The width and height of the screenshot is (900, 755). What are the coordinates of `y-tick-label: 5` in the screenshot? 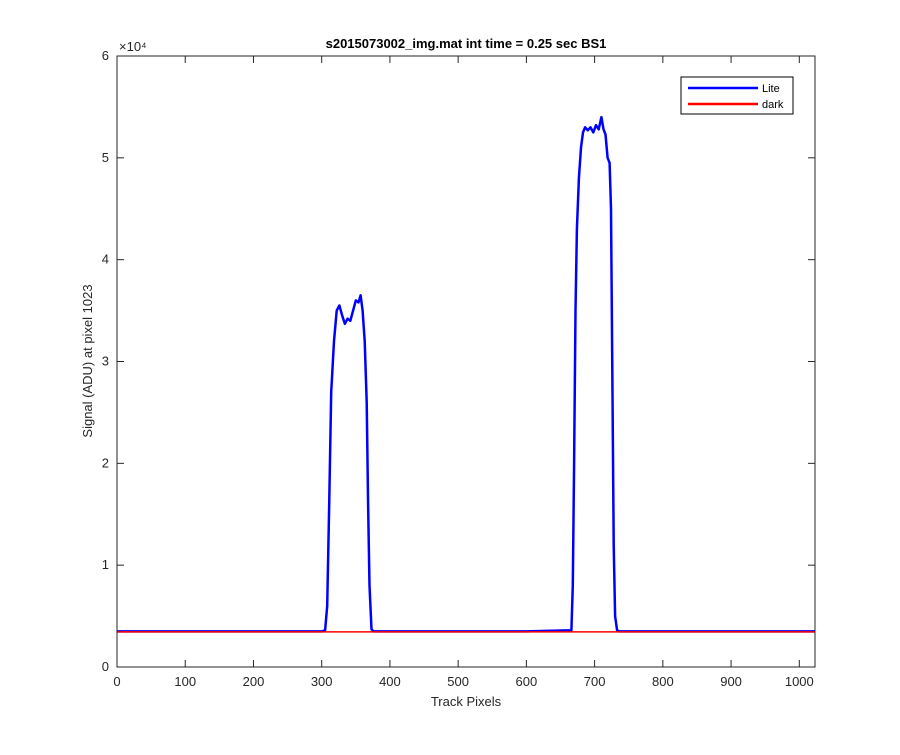 It's located at (105, 157).